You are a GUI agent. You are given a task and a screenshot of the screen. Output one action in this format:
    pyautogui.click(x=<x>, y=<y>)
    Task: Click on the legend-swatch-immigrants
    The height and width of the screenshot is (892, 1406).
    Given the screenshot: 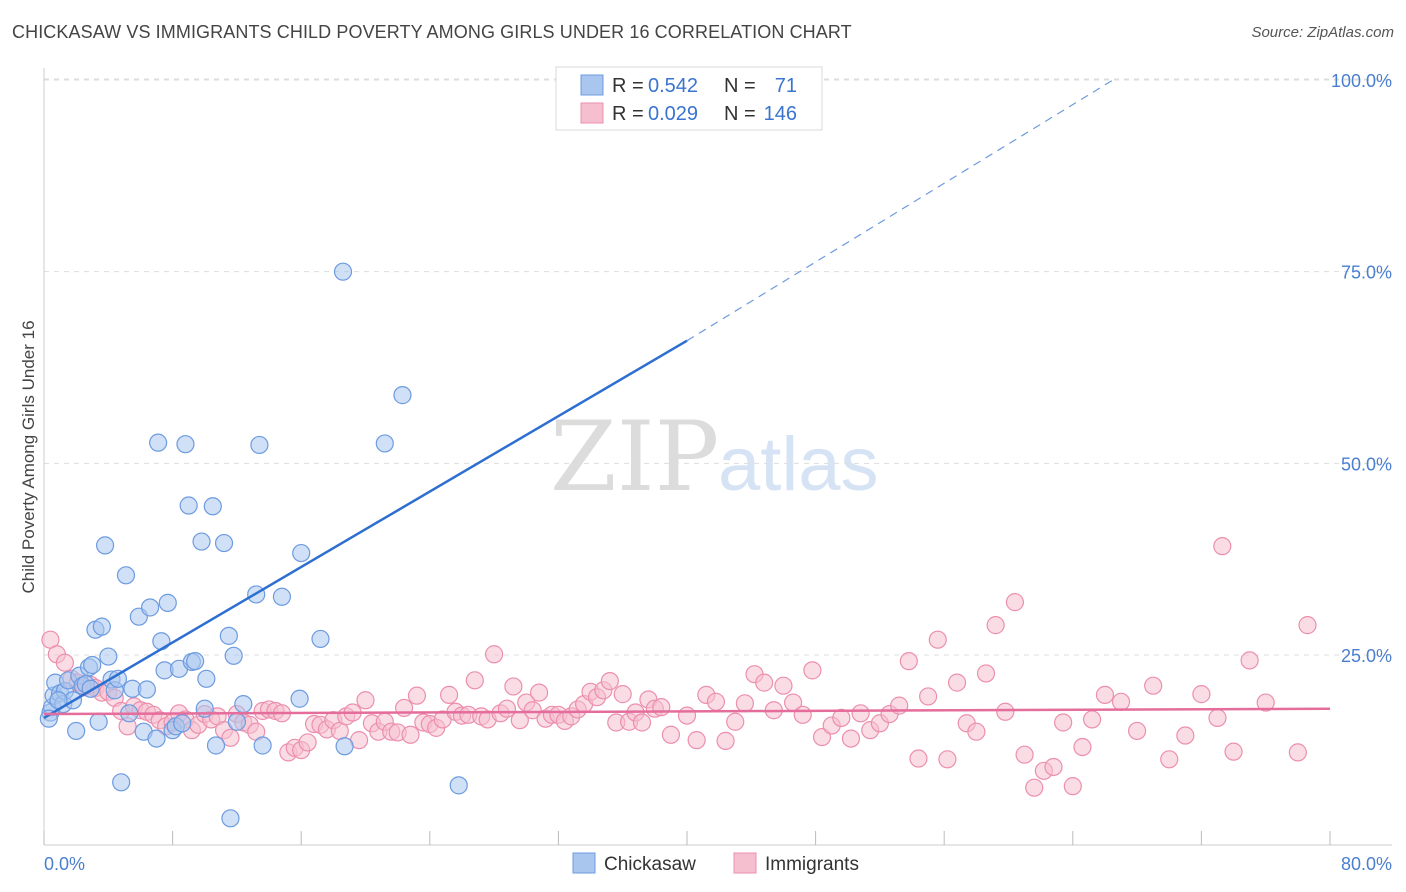 What is the action you would take?
    pyautogui.click(x=592, y=113)
    